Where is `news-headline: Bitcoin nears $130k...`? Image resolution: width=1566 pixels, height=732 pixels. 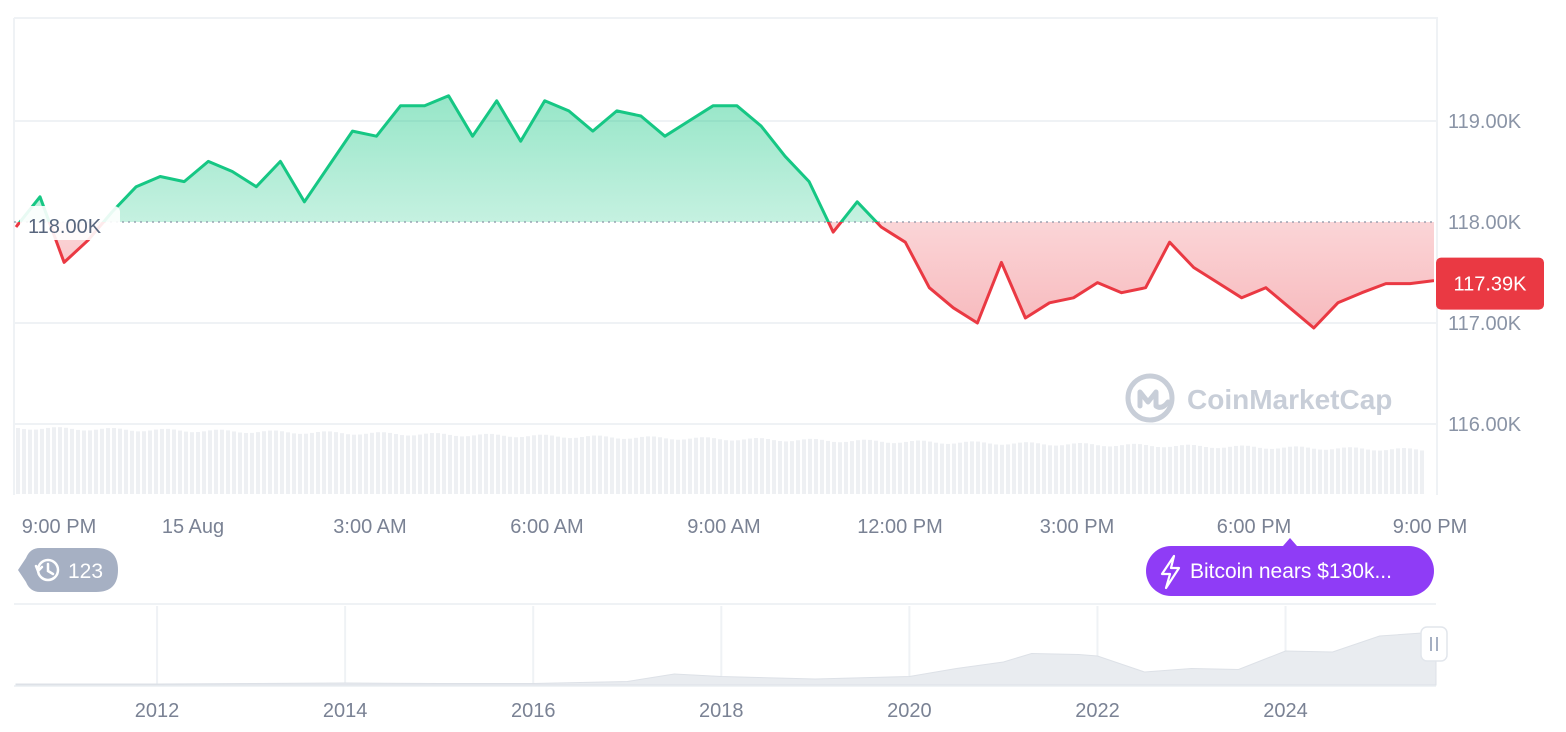
news-headline: Bitcoin nears $130k... is located at coordinates (1291, 571).